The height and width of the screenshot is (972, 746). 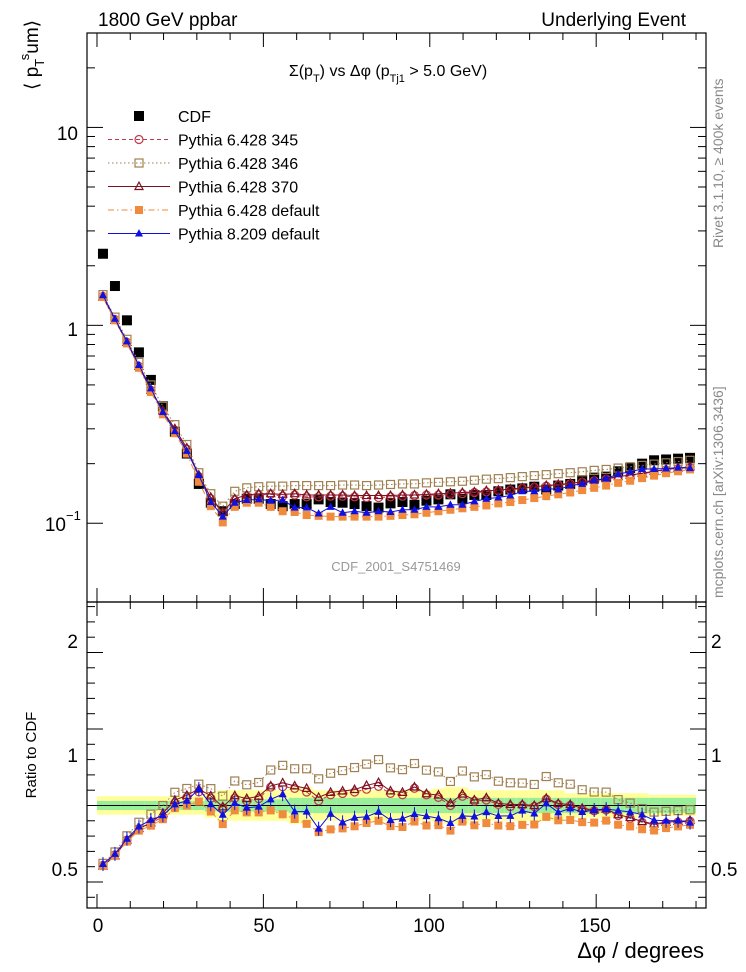 What do you see at coordinates (139, 116) in the screenshot?
I see `legend-marker` at bounding box center [139, 116].